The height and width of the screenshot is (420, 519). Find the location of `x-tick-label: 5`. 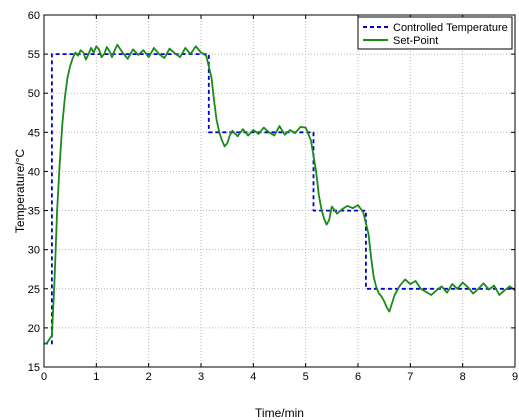

x-tick-label: 5 is located at coordinates (306, 377).